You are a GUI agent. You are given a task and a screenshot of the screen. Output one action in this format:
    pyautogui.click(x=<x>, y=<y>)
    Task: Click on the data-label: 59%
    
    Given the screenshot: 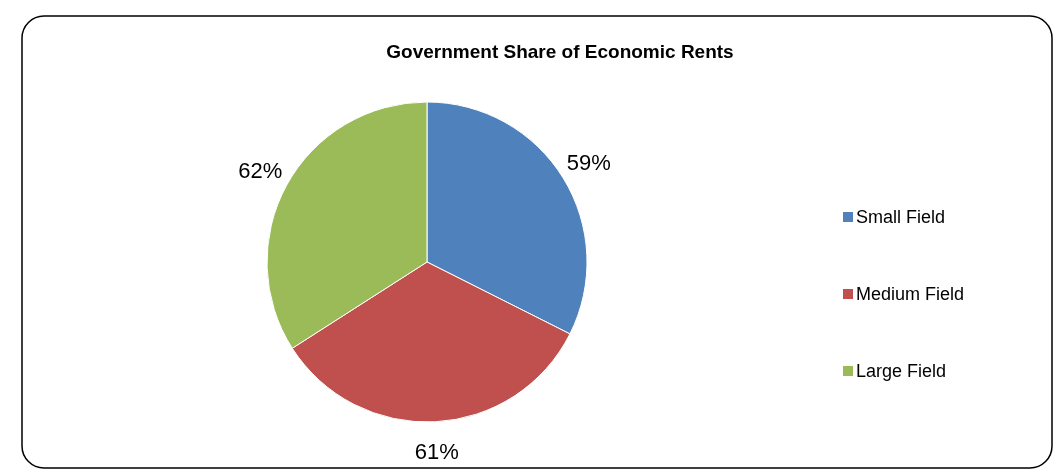 What is the action you would take?
    pyautogui.click(x=588, y=162)
    